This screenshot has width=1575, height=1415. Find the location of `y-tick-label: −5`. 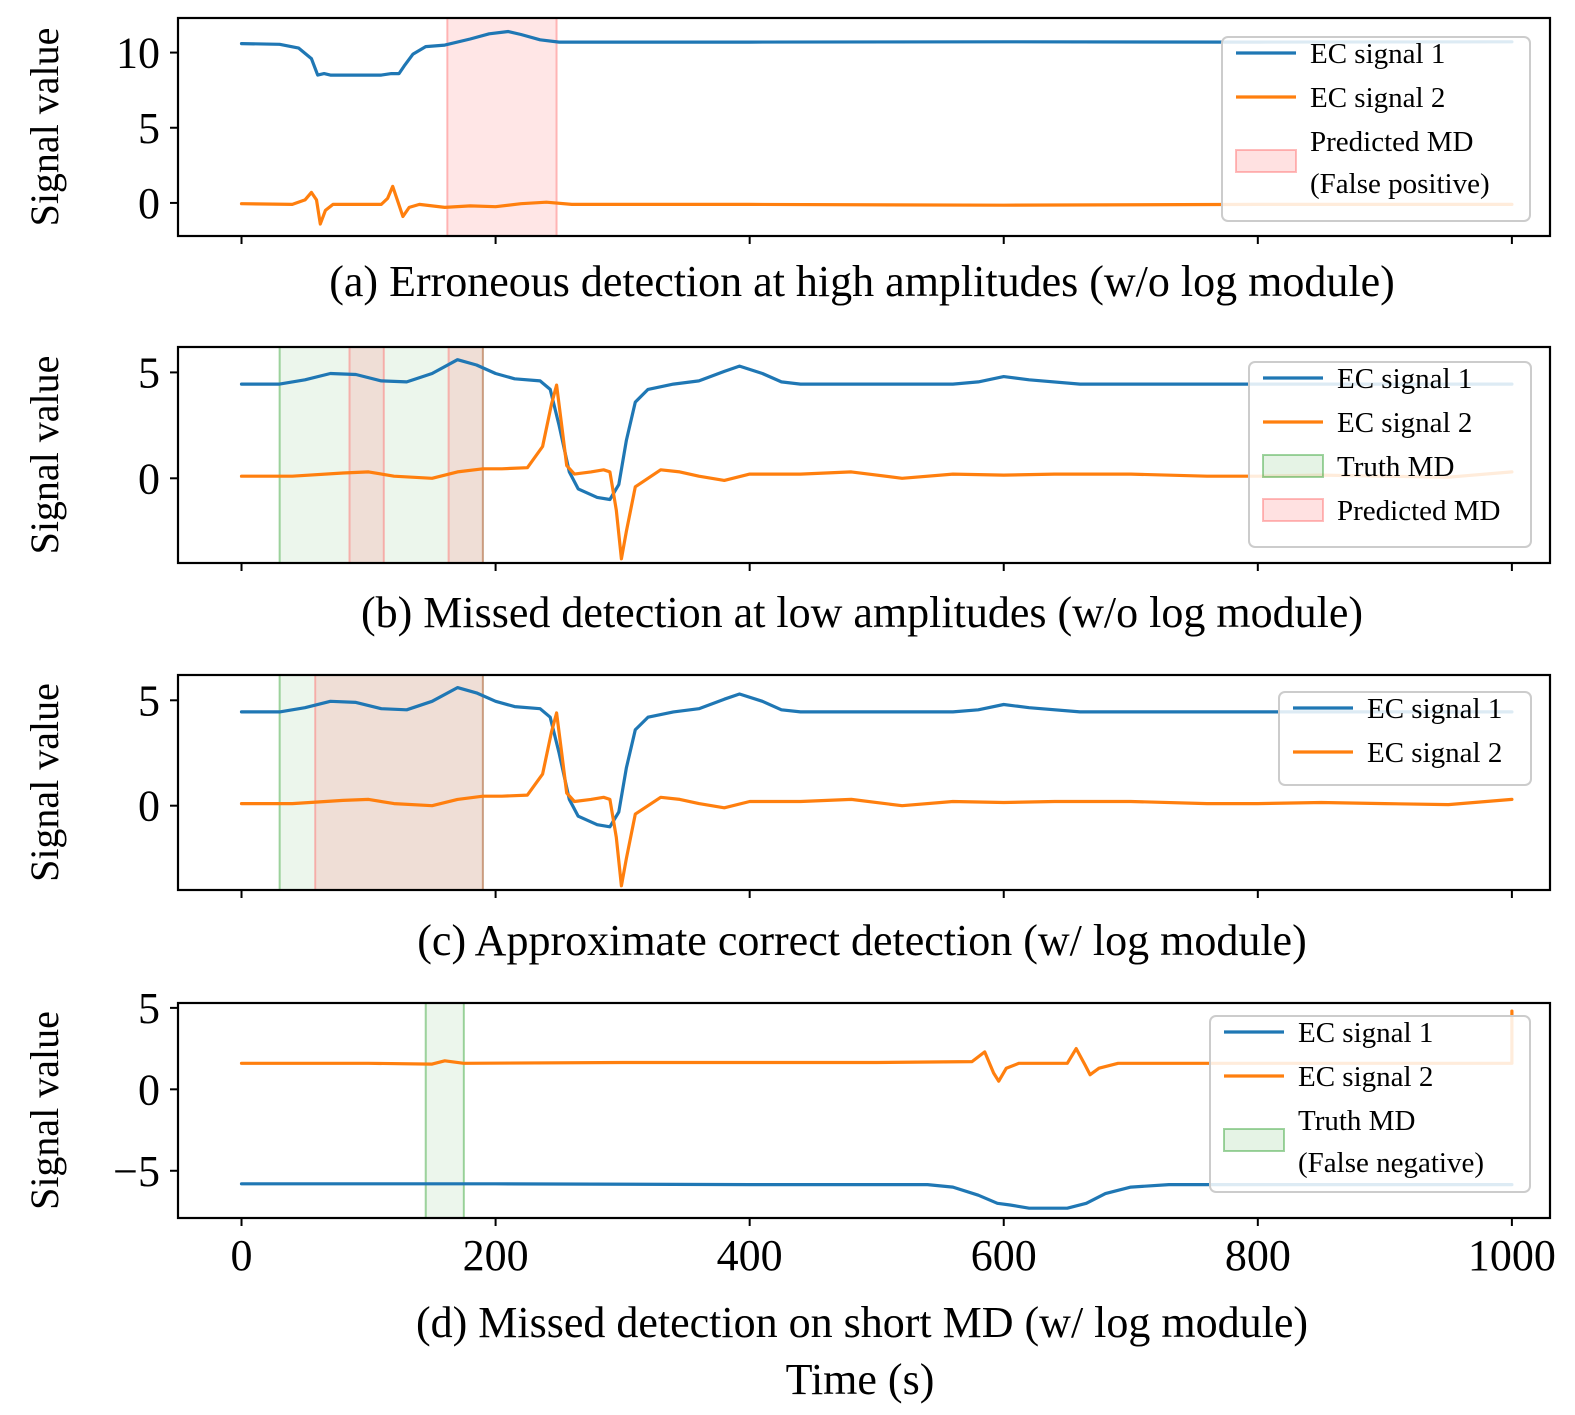

y-tick-label: −5 is located at coordinates (136, 1171).